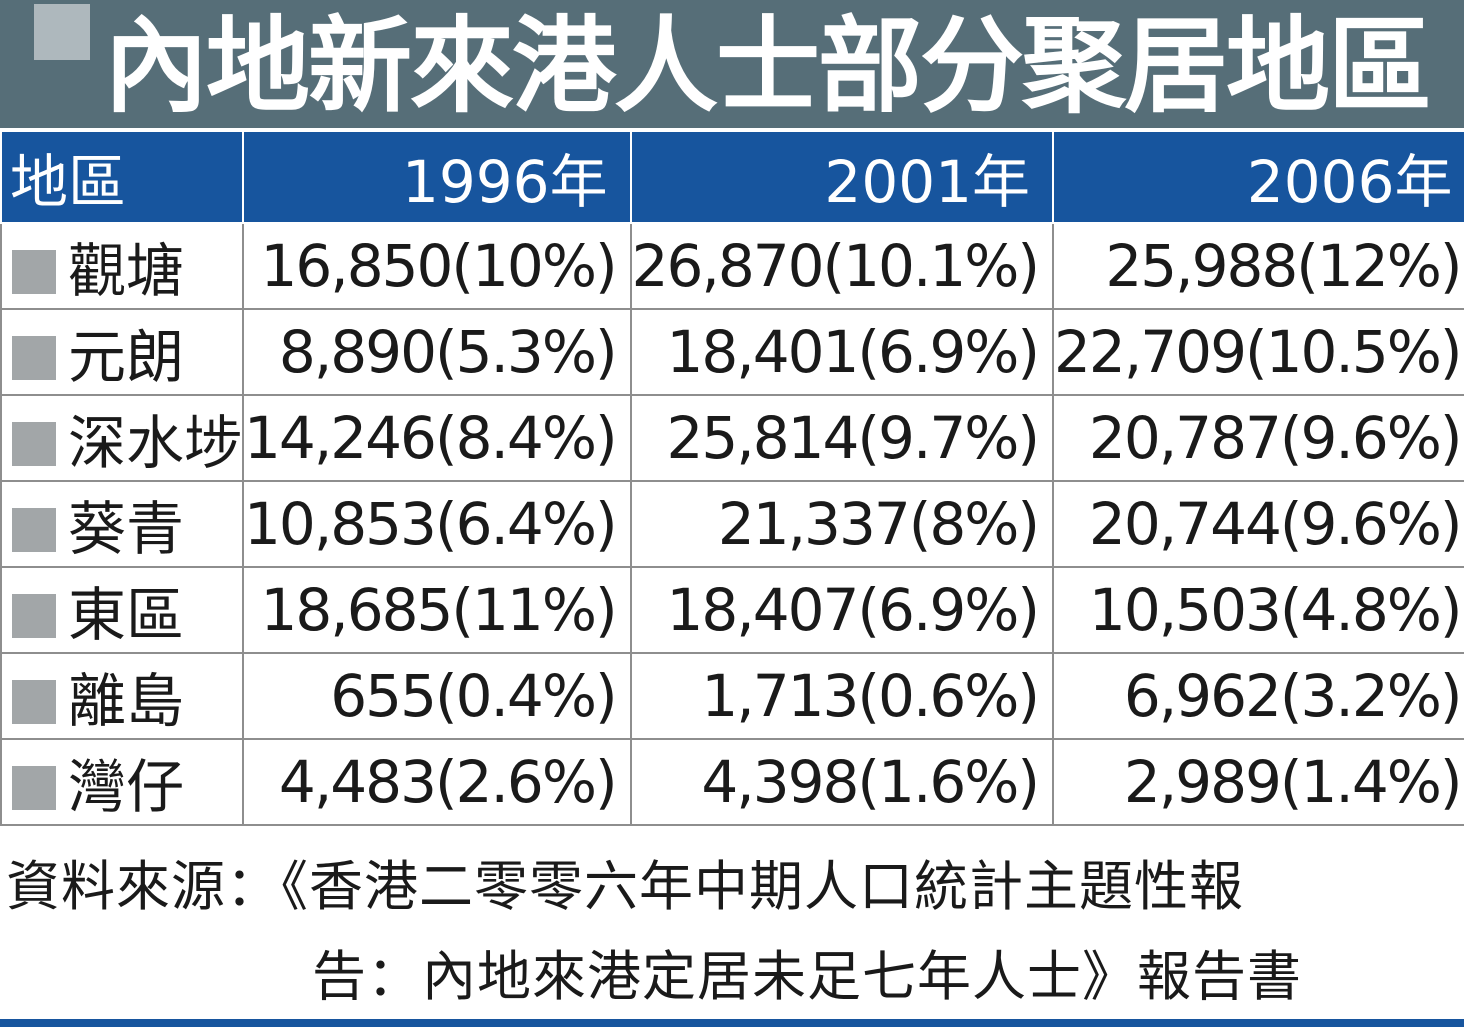 This screenshot has width=1464, height=1027. I want to click on column-header-2006: 2006年, so click(1258, 177).